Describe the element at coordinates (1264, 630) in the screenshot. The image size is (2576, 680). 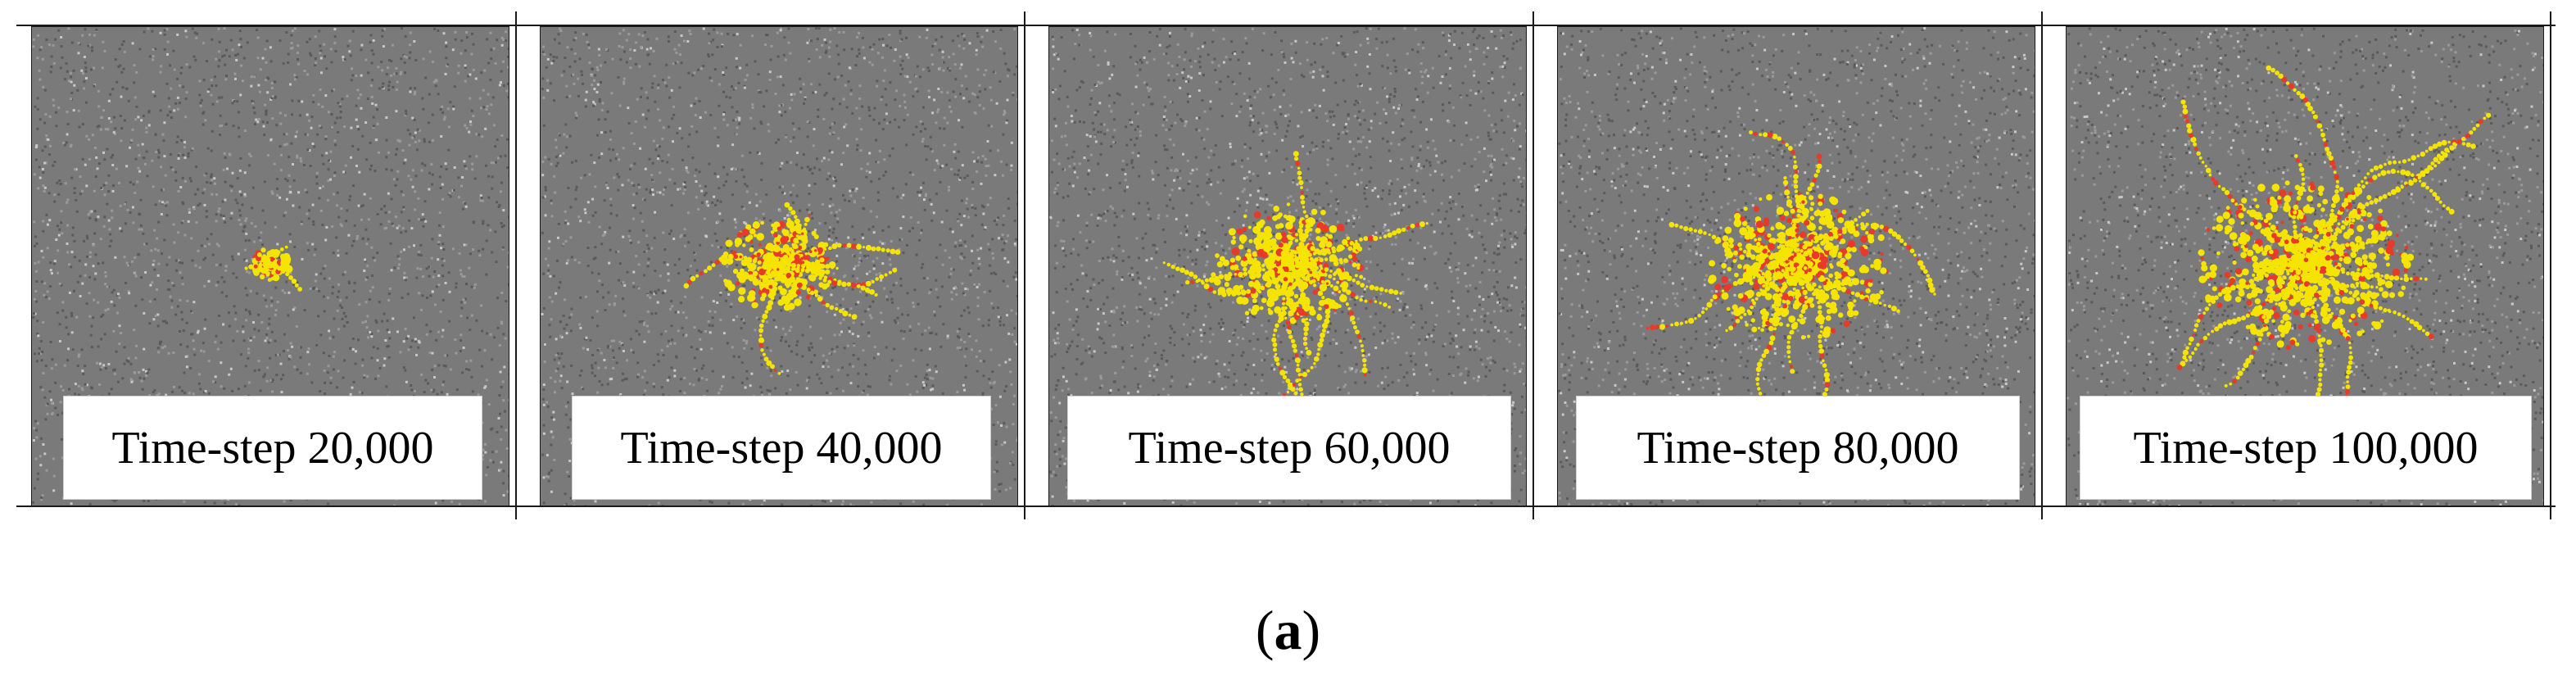
I see `label-open-paren: (` at that location.